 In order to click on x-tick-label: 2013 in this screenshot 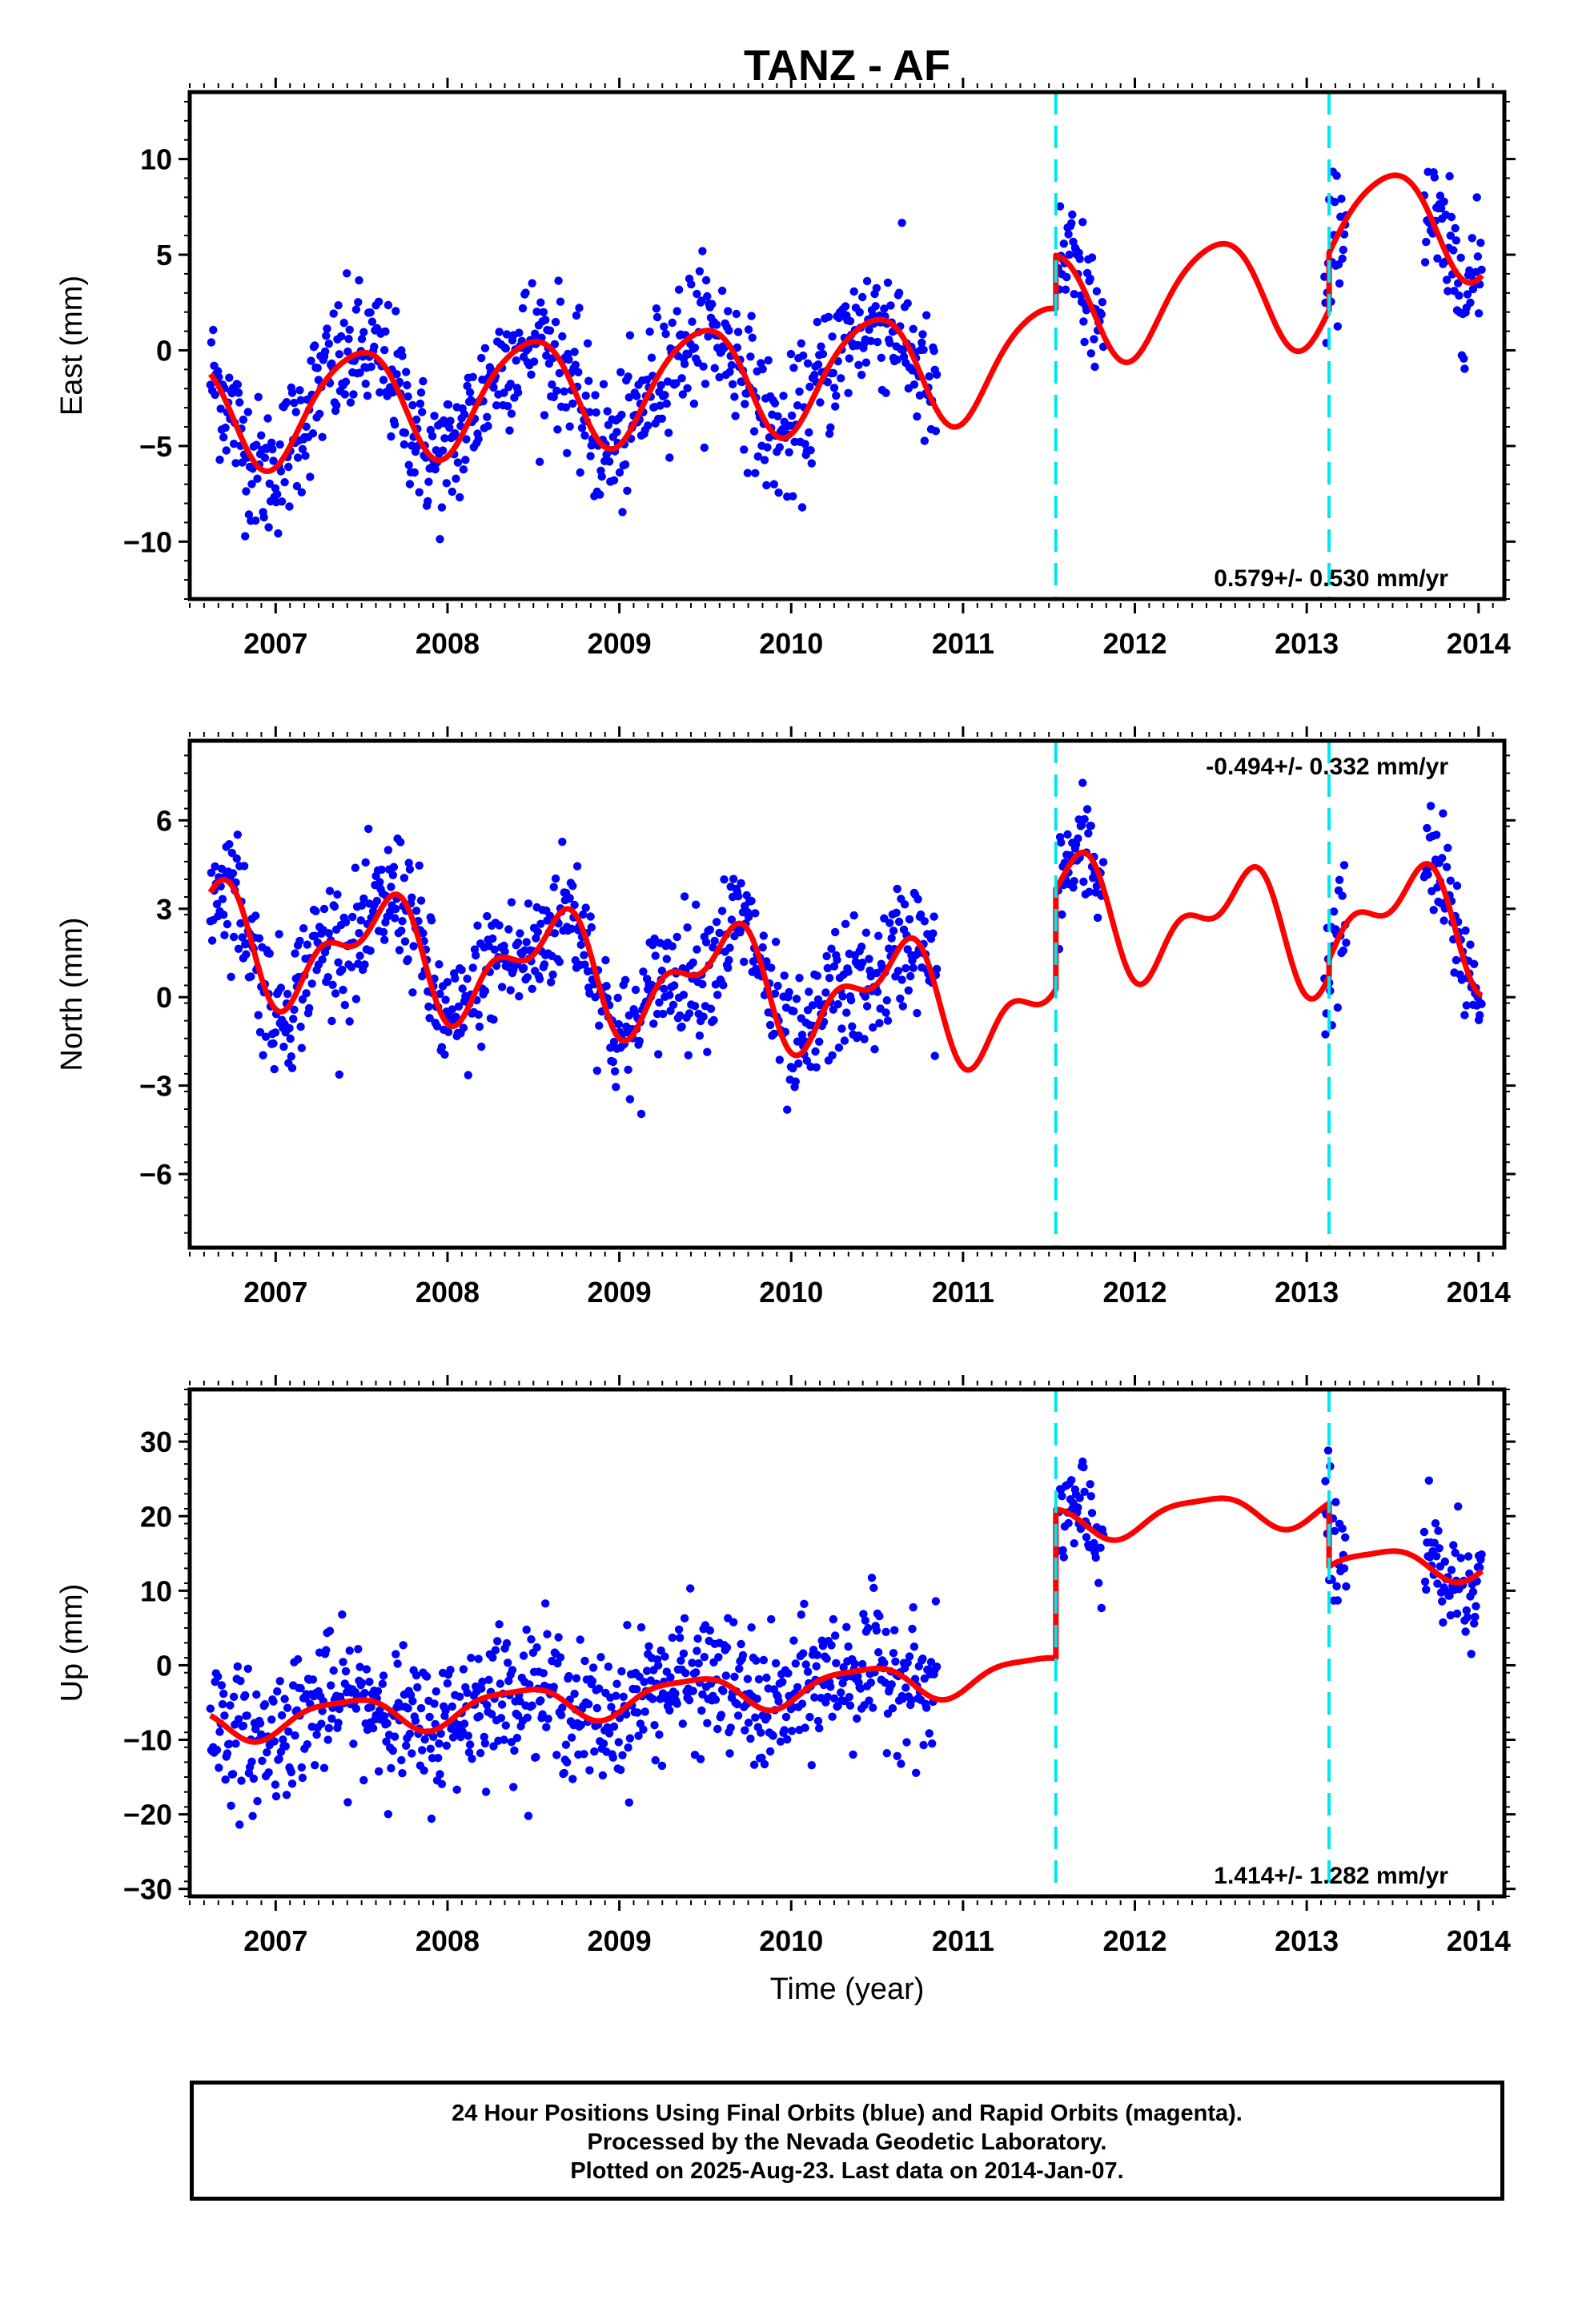, I will do `click(1307, 1940)`.